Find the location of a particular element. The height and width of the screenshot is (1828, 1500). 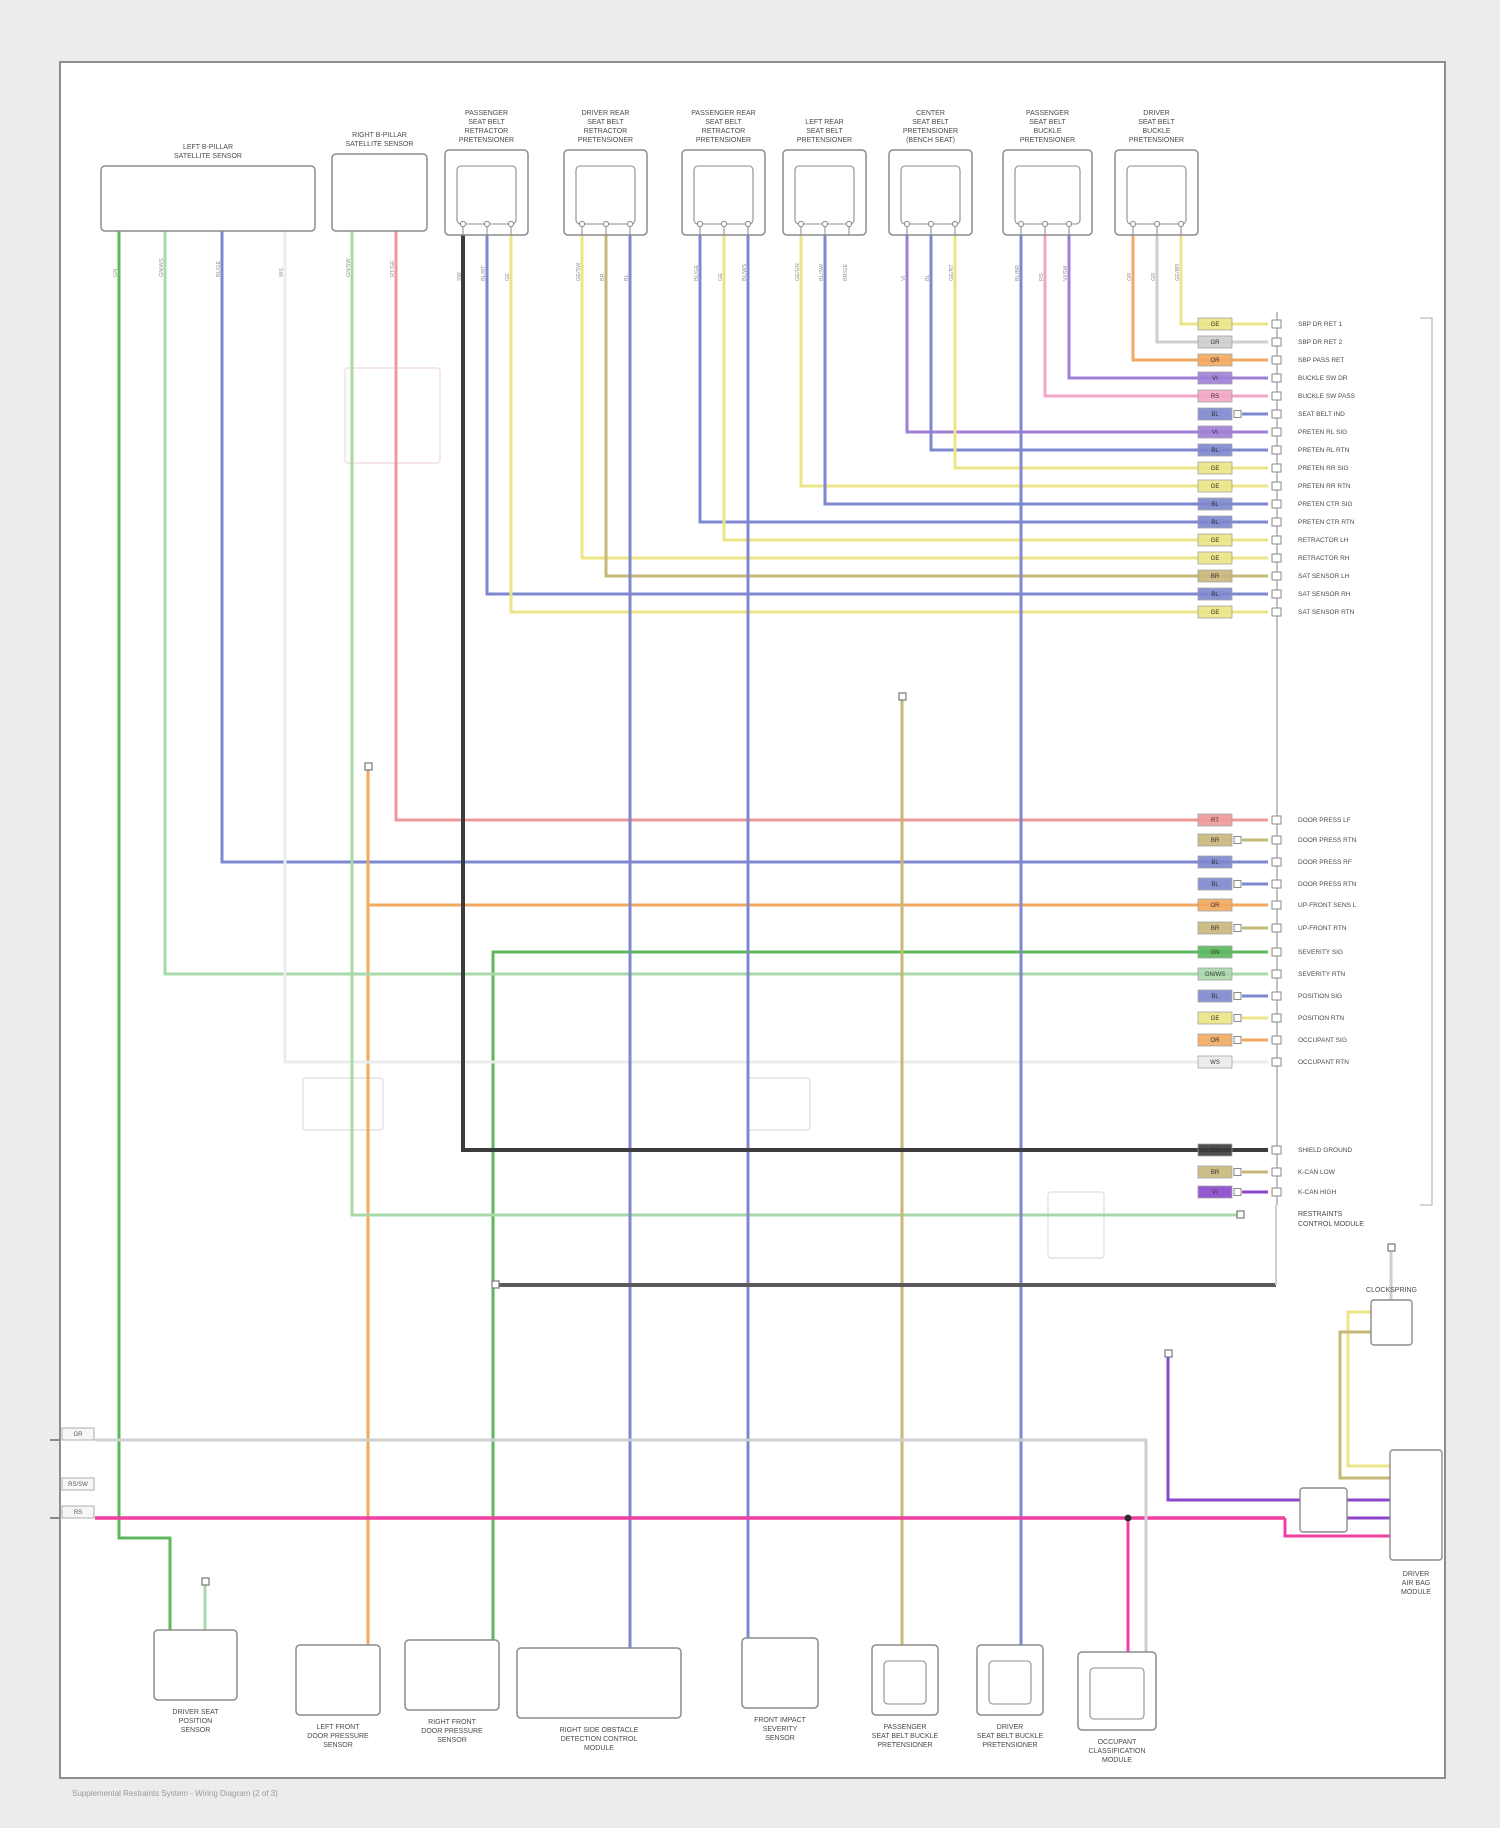

component-label: DETECTION CONTROL is located at coordinates (599, 1739).